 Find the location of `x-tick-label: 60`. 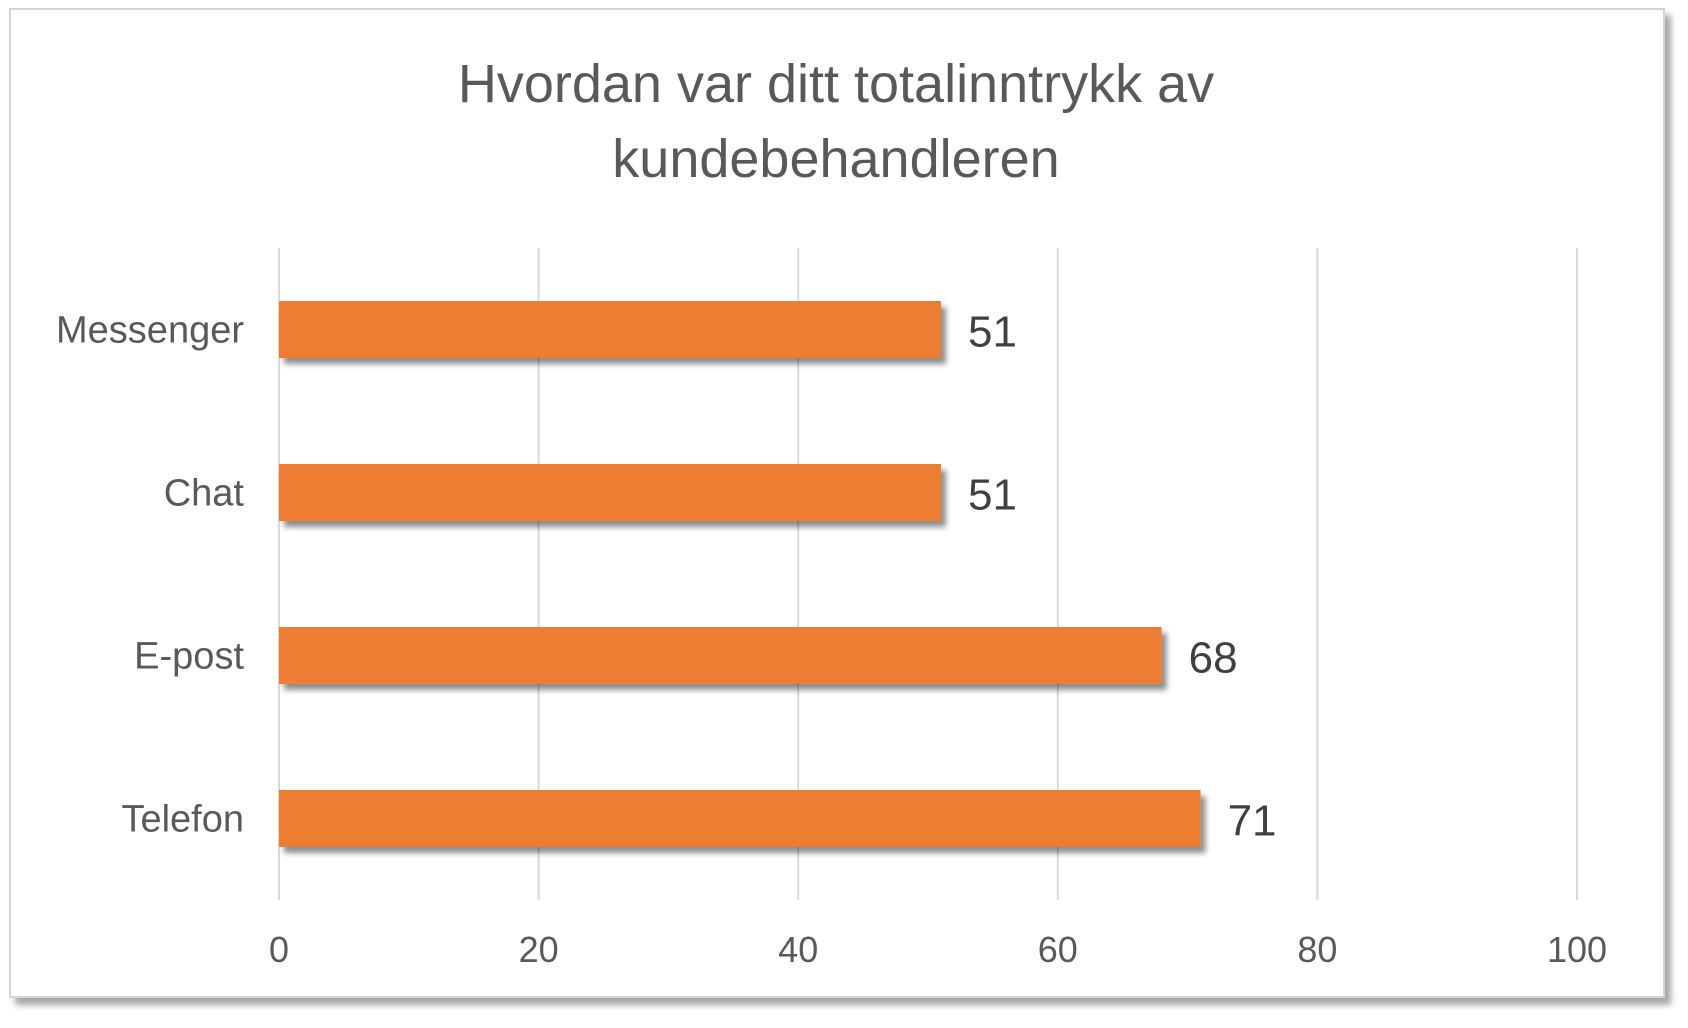

x-tick-label: 60 is located at coordinates (1058, 949).